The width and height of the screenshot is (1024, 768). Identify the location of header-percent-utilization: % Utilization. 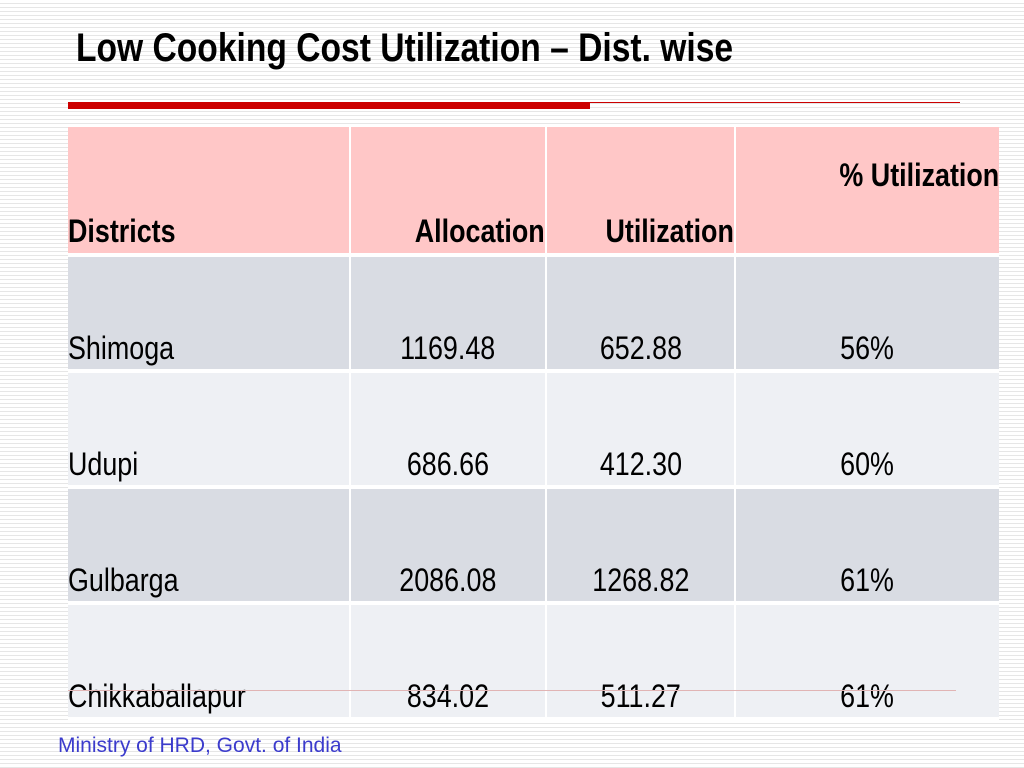
(867, 192).